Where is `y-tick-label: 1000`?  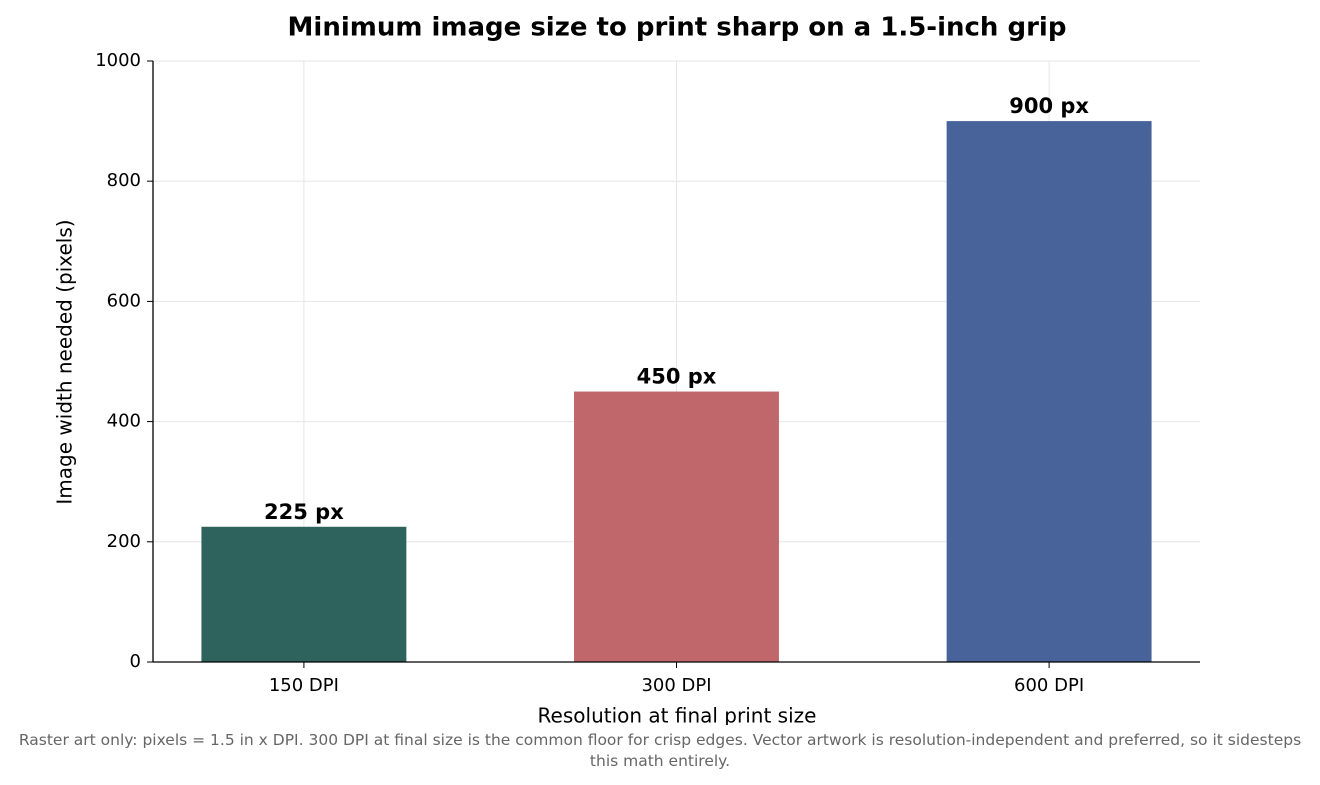
y-tick-label: 1000 is located at coordinates (118, 60).